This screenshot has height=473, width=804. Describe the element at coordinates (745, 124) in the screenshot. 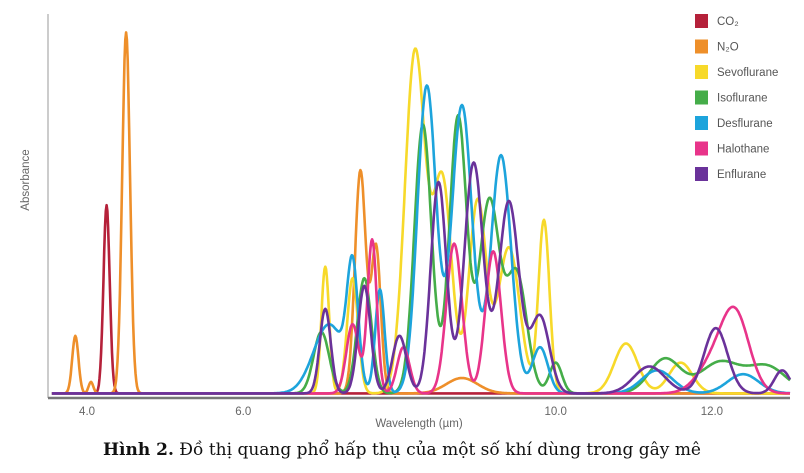

I see `legend-label-desflurane: Desflurane` at that location.